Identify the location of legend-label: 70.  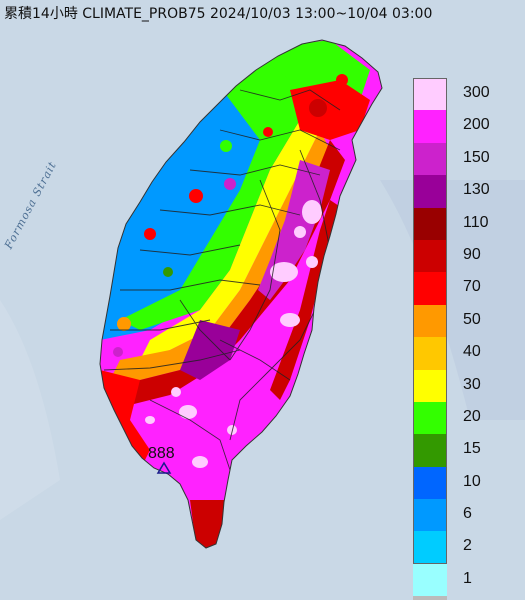
(472, 287).